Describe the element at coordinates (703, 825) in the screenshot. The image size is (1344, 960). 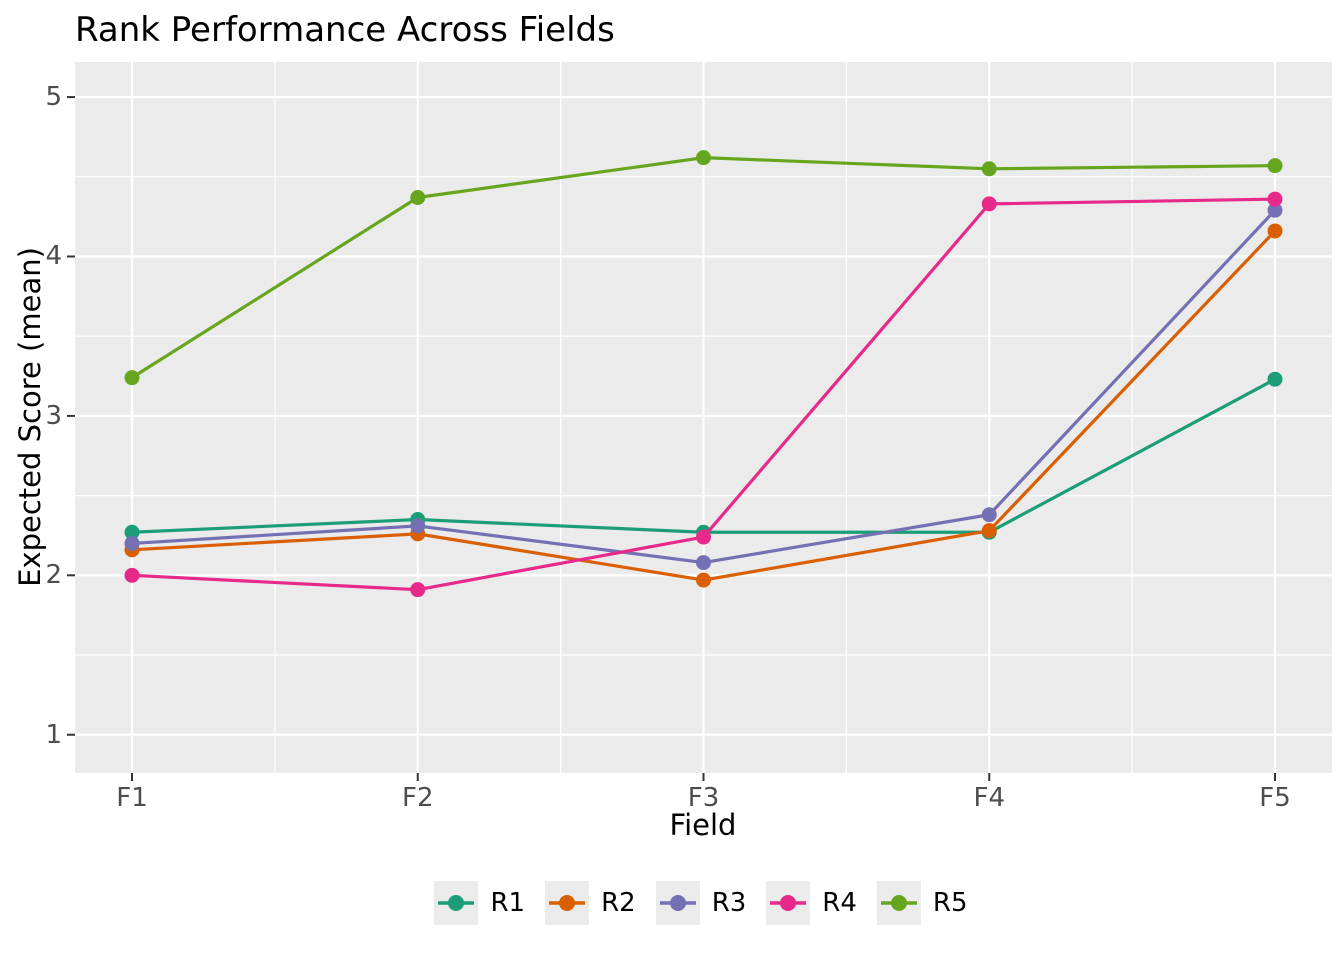
I see `x-axis-title: Field` at that location.